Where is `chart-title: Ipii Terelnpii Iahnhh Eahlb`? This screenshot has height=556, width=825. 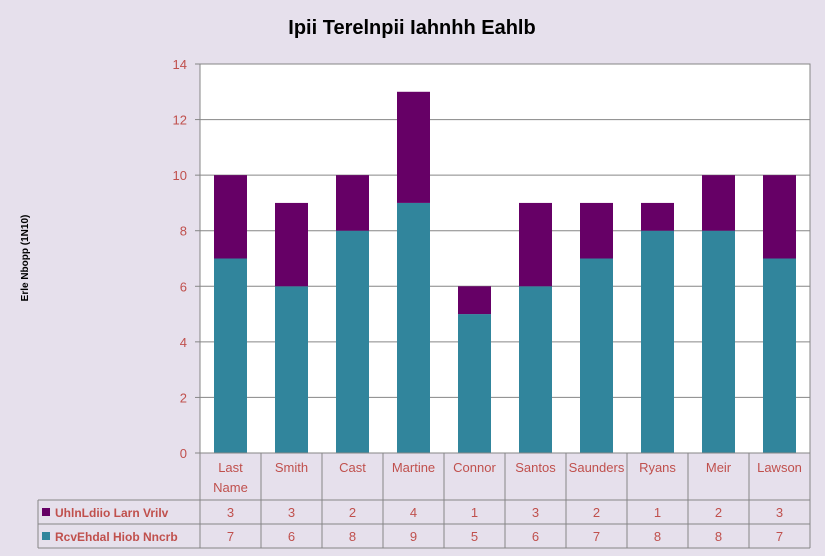
chart-title: Ipii Terelnpii Iahnhh Eahlb is located at coordinates (411, 28).